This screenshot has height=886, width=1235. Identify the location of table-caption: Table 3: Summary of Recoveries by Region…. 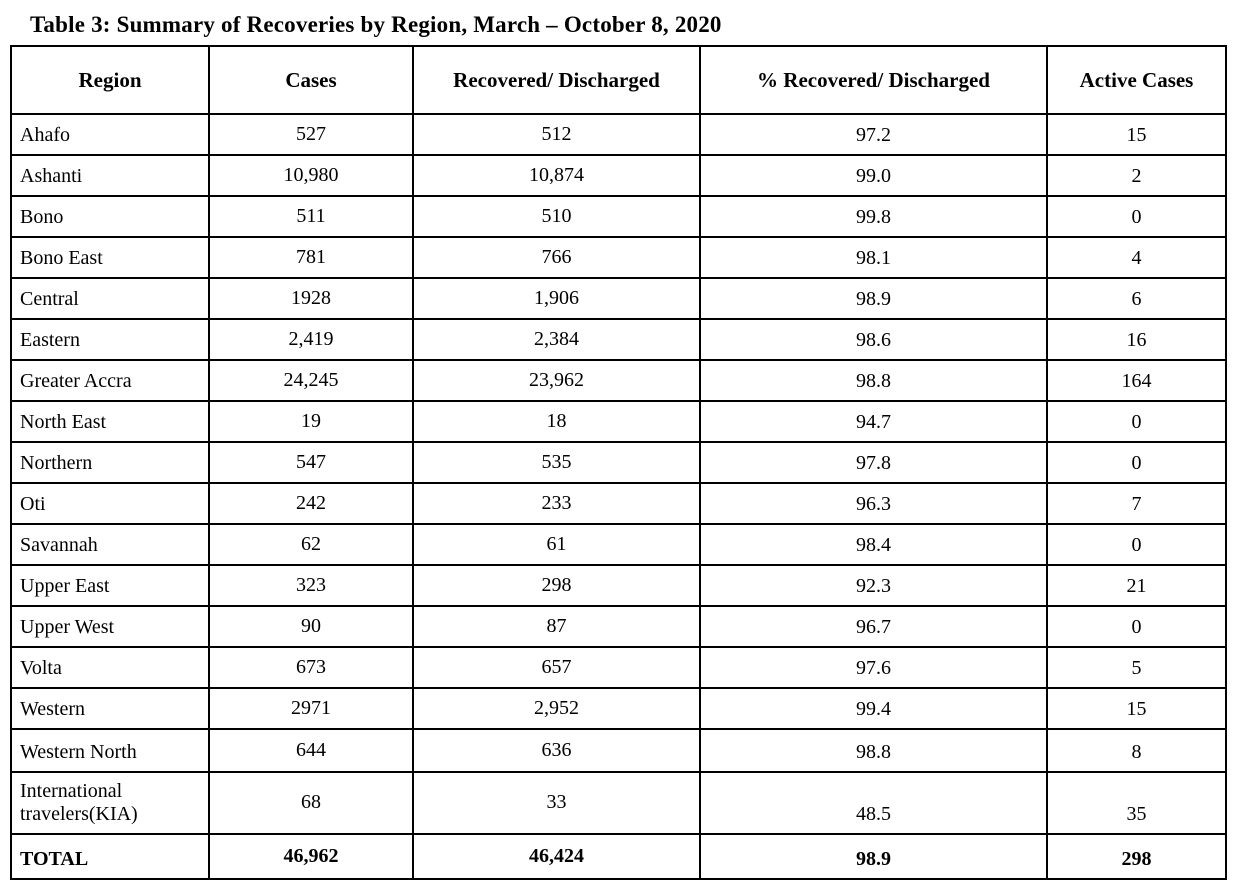
(376, 24).